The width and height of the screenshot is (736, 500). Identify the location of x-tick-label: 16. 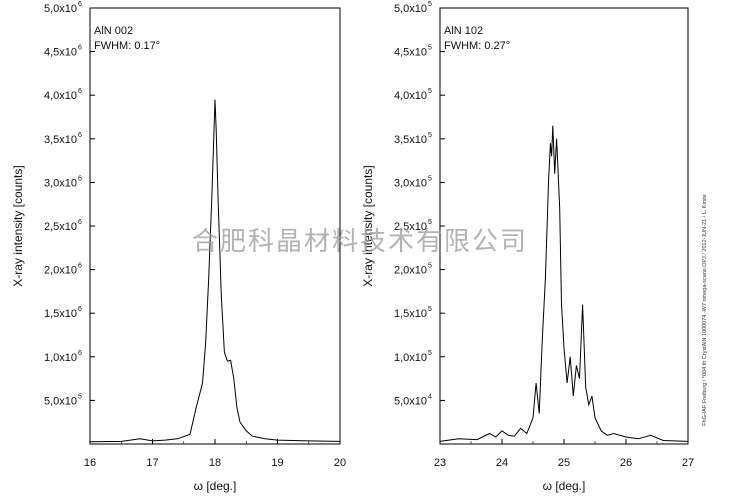
(90, 463).